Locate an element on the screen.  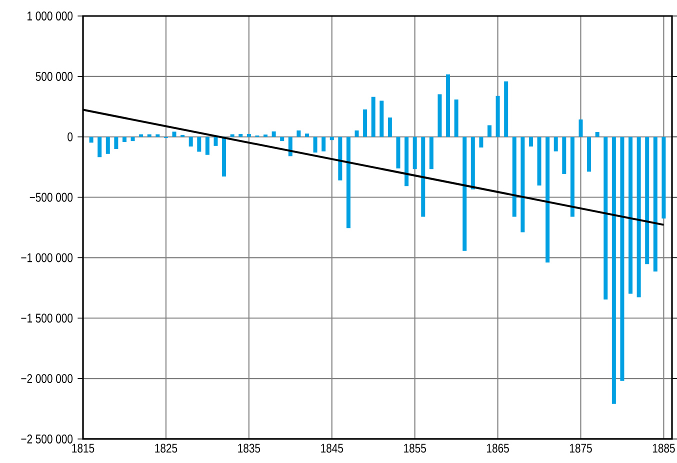
y-tick-label: 0 is located at coordinates (70, 137).